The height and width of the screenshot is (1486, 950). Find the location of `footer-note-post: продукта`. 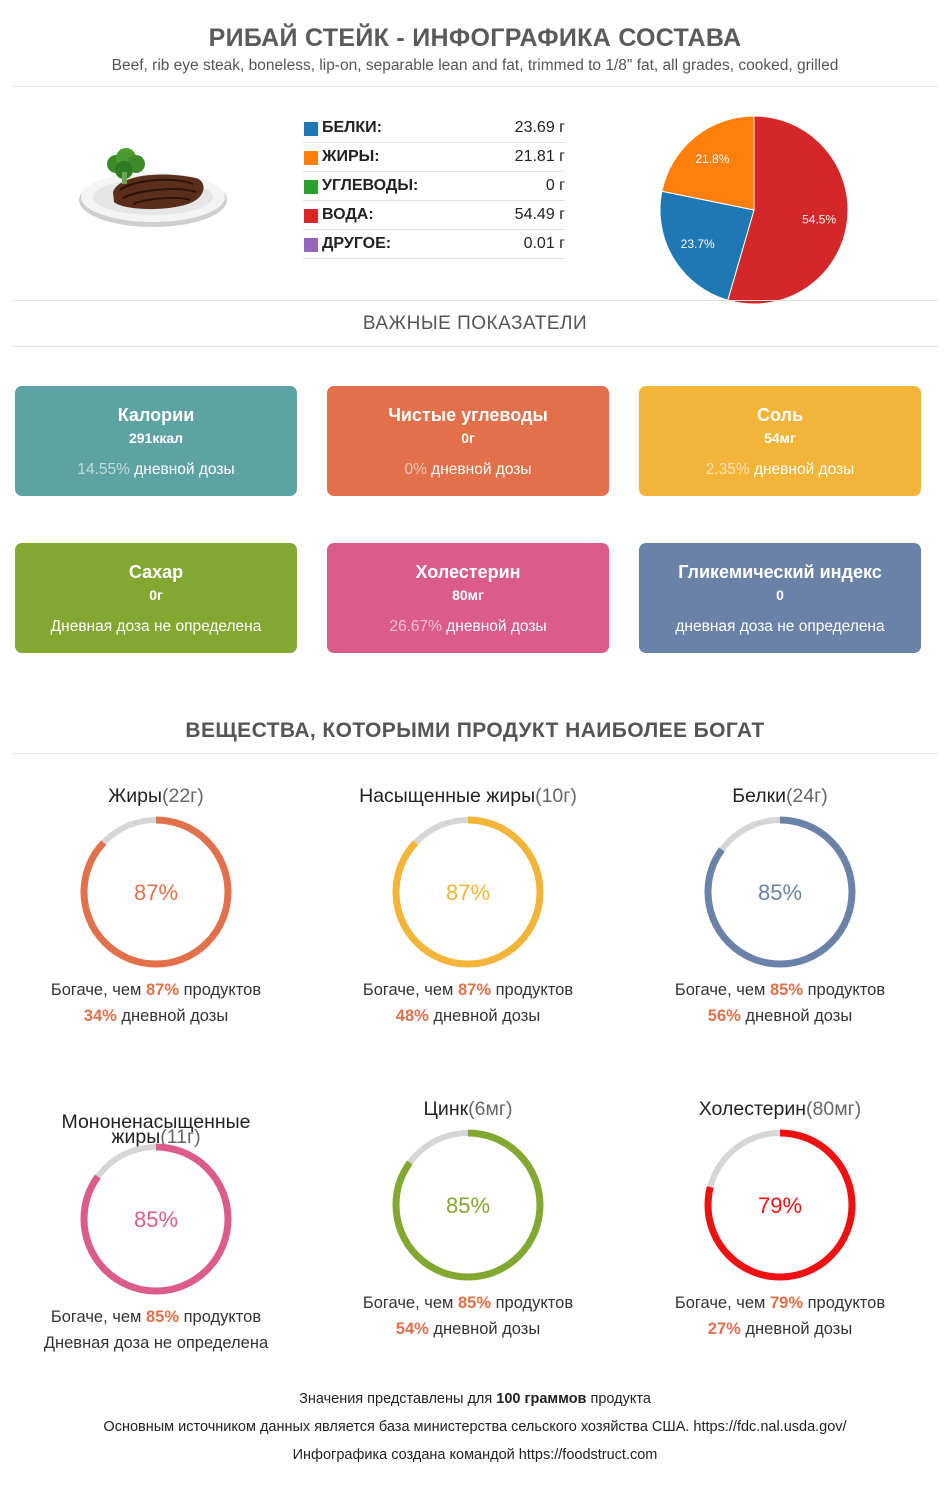

footer-note-post: продукта is located at coordinates (618, 1399).